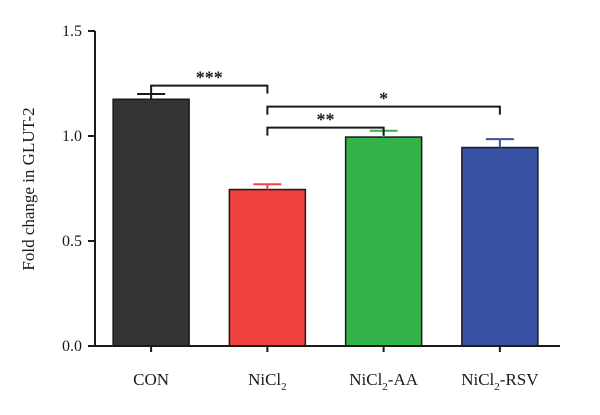  I want to click on error-bars-group, so click(325, 141).